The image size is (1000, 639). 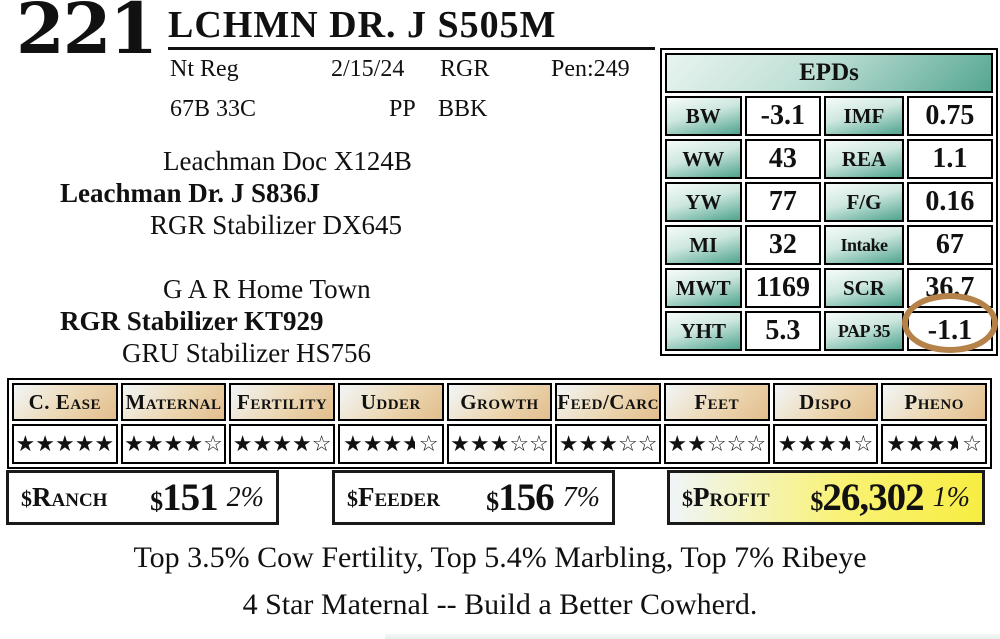 I want to click on epd-value-f-g: 0.16, so click(x=949, y=202).